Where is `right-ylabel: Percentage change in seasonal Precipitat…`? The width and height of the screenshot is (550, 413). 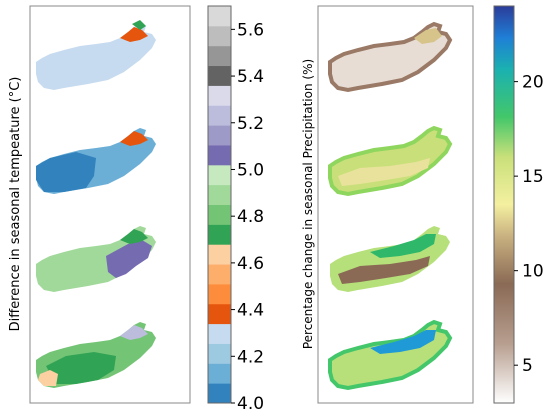
right-ylabel: Percentage change in seasonal Precipitat… is located at coordinates (308, 204).